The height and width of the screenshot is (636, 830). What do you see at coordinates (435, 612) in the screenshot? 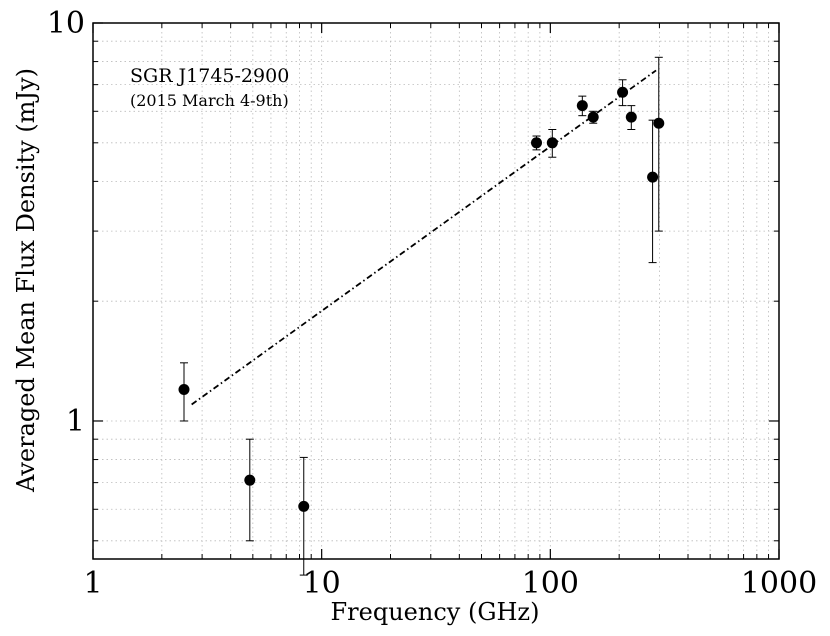
I see `x-axis-title: Frequency (GHz)` at bounding box center [435, 612].